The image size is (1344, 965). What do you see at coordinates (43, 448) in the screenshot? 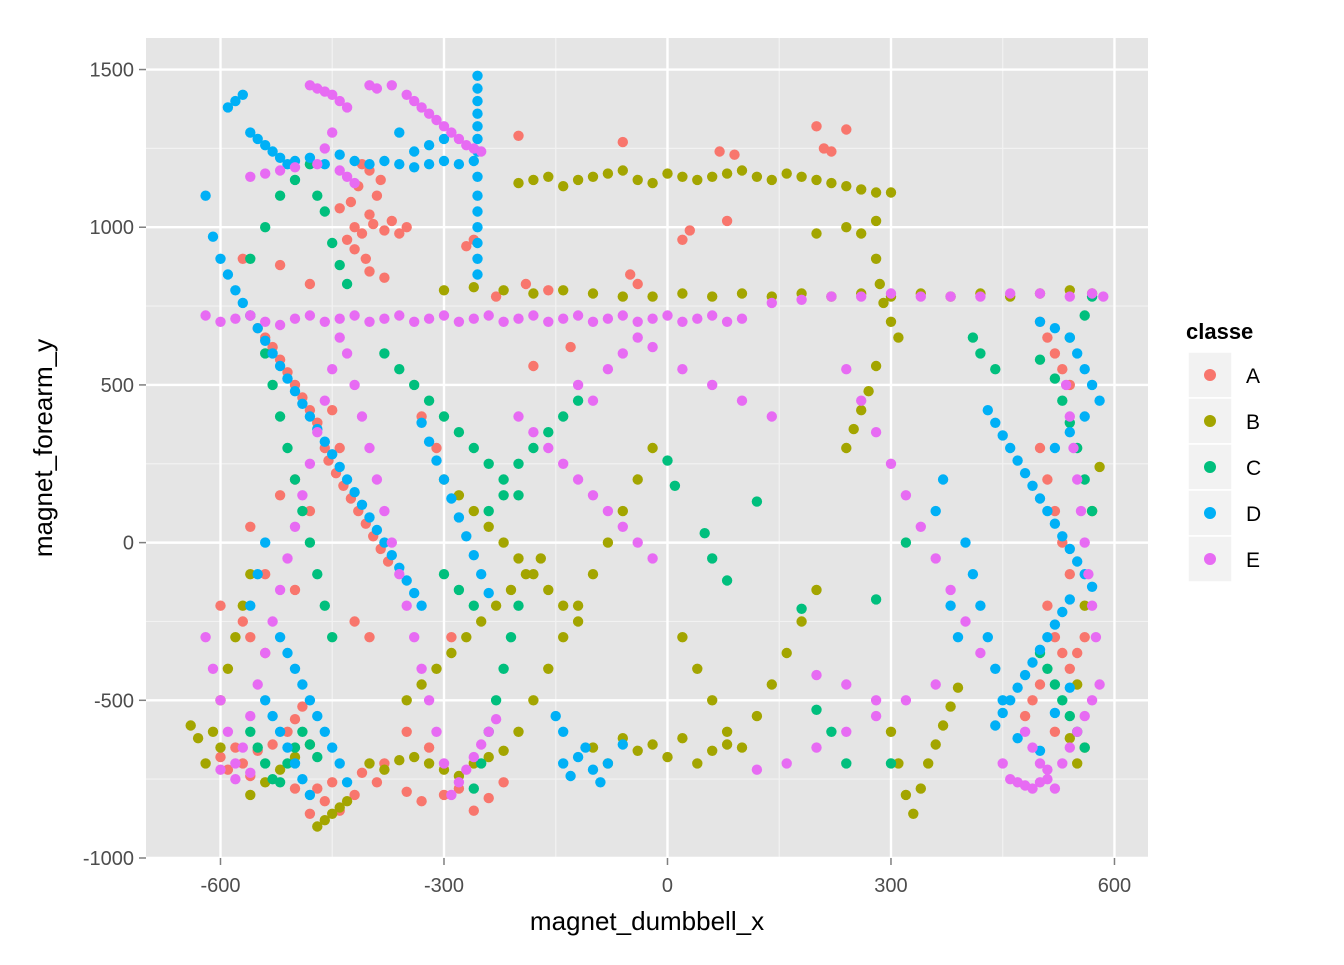
I see `y-axis-title: magnet_forearm_y` at bounding box center [43, 448].